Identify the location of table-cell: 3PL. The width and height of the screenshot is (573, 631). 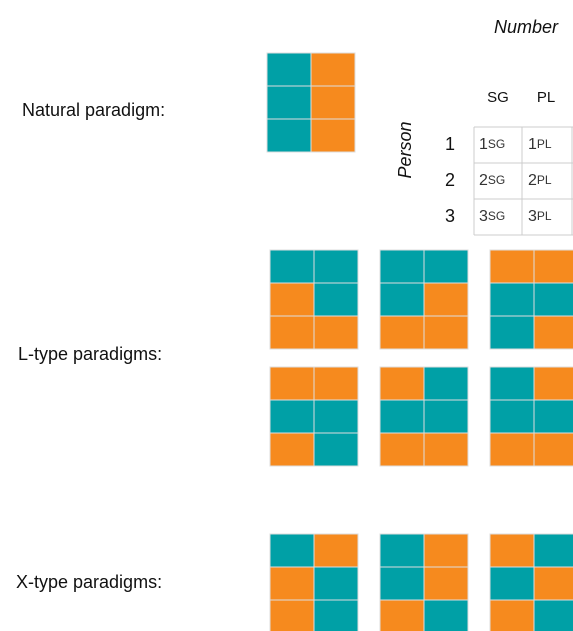
(540, 216).